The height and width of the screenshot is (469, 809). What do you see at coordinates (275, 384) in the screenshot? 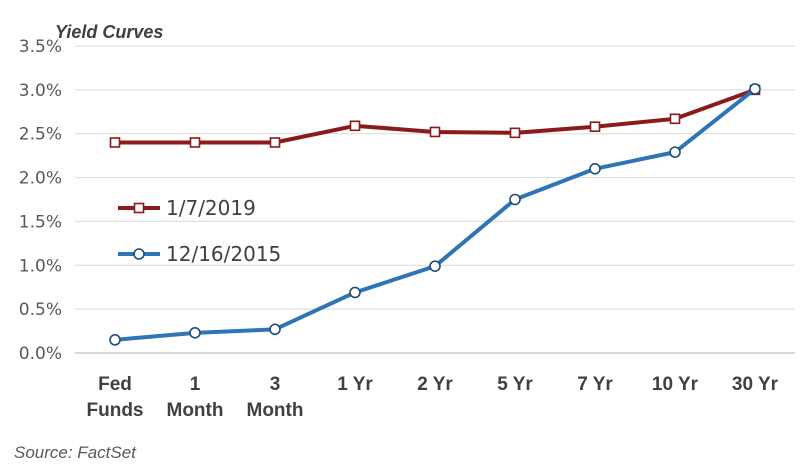
I see `x-tick-label: 3` at bounding box center [275, 384].